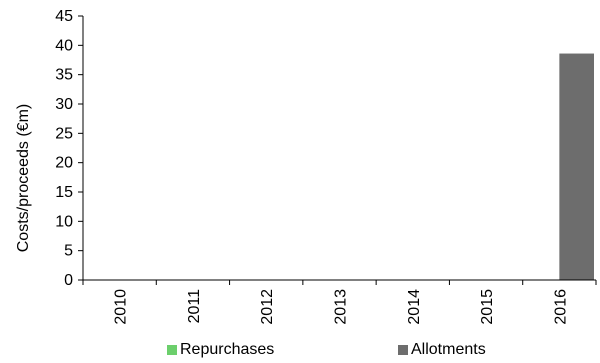  Describe the element at coordinates (68, 251) in the screenshot. I see `y-tick-label: 5` at that location.